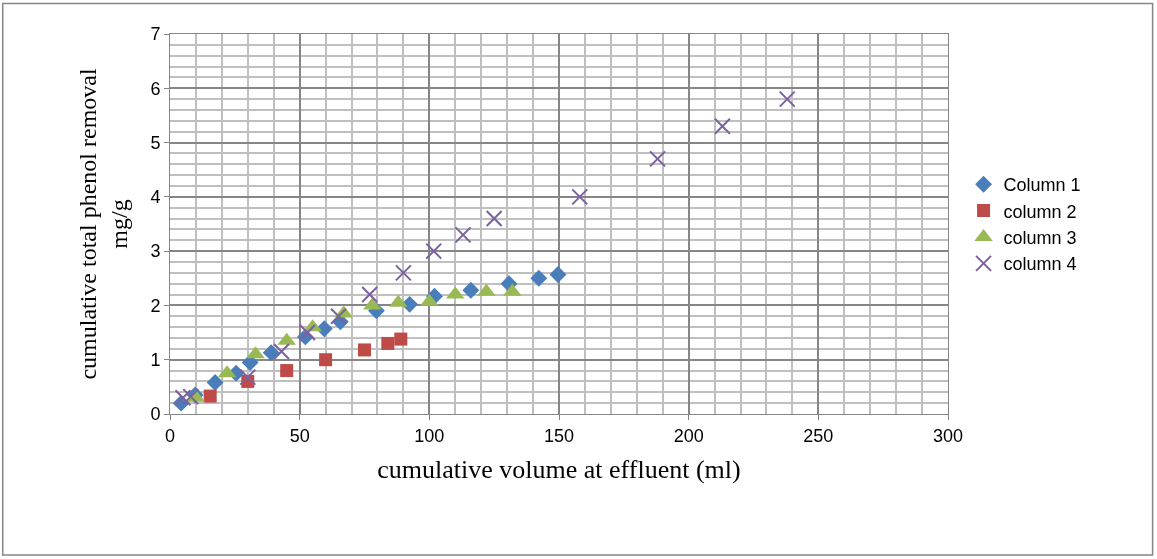  I want to click on x-tick-label: 300, so click(948, 435).